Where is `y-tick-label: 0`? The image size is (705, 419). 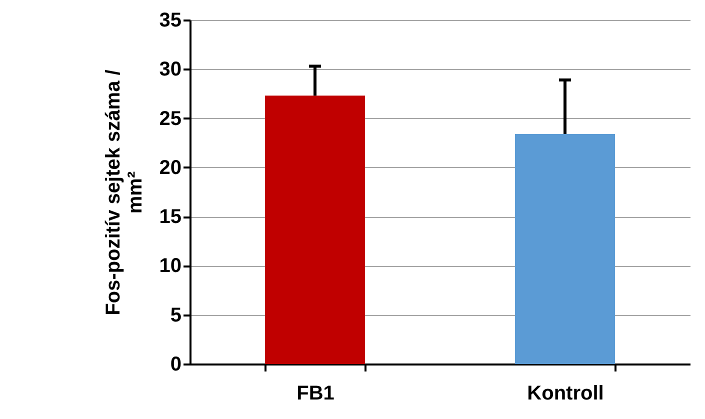 y-tick-label: 0 is located at coordinates (176, 365).